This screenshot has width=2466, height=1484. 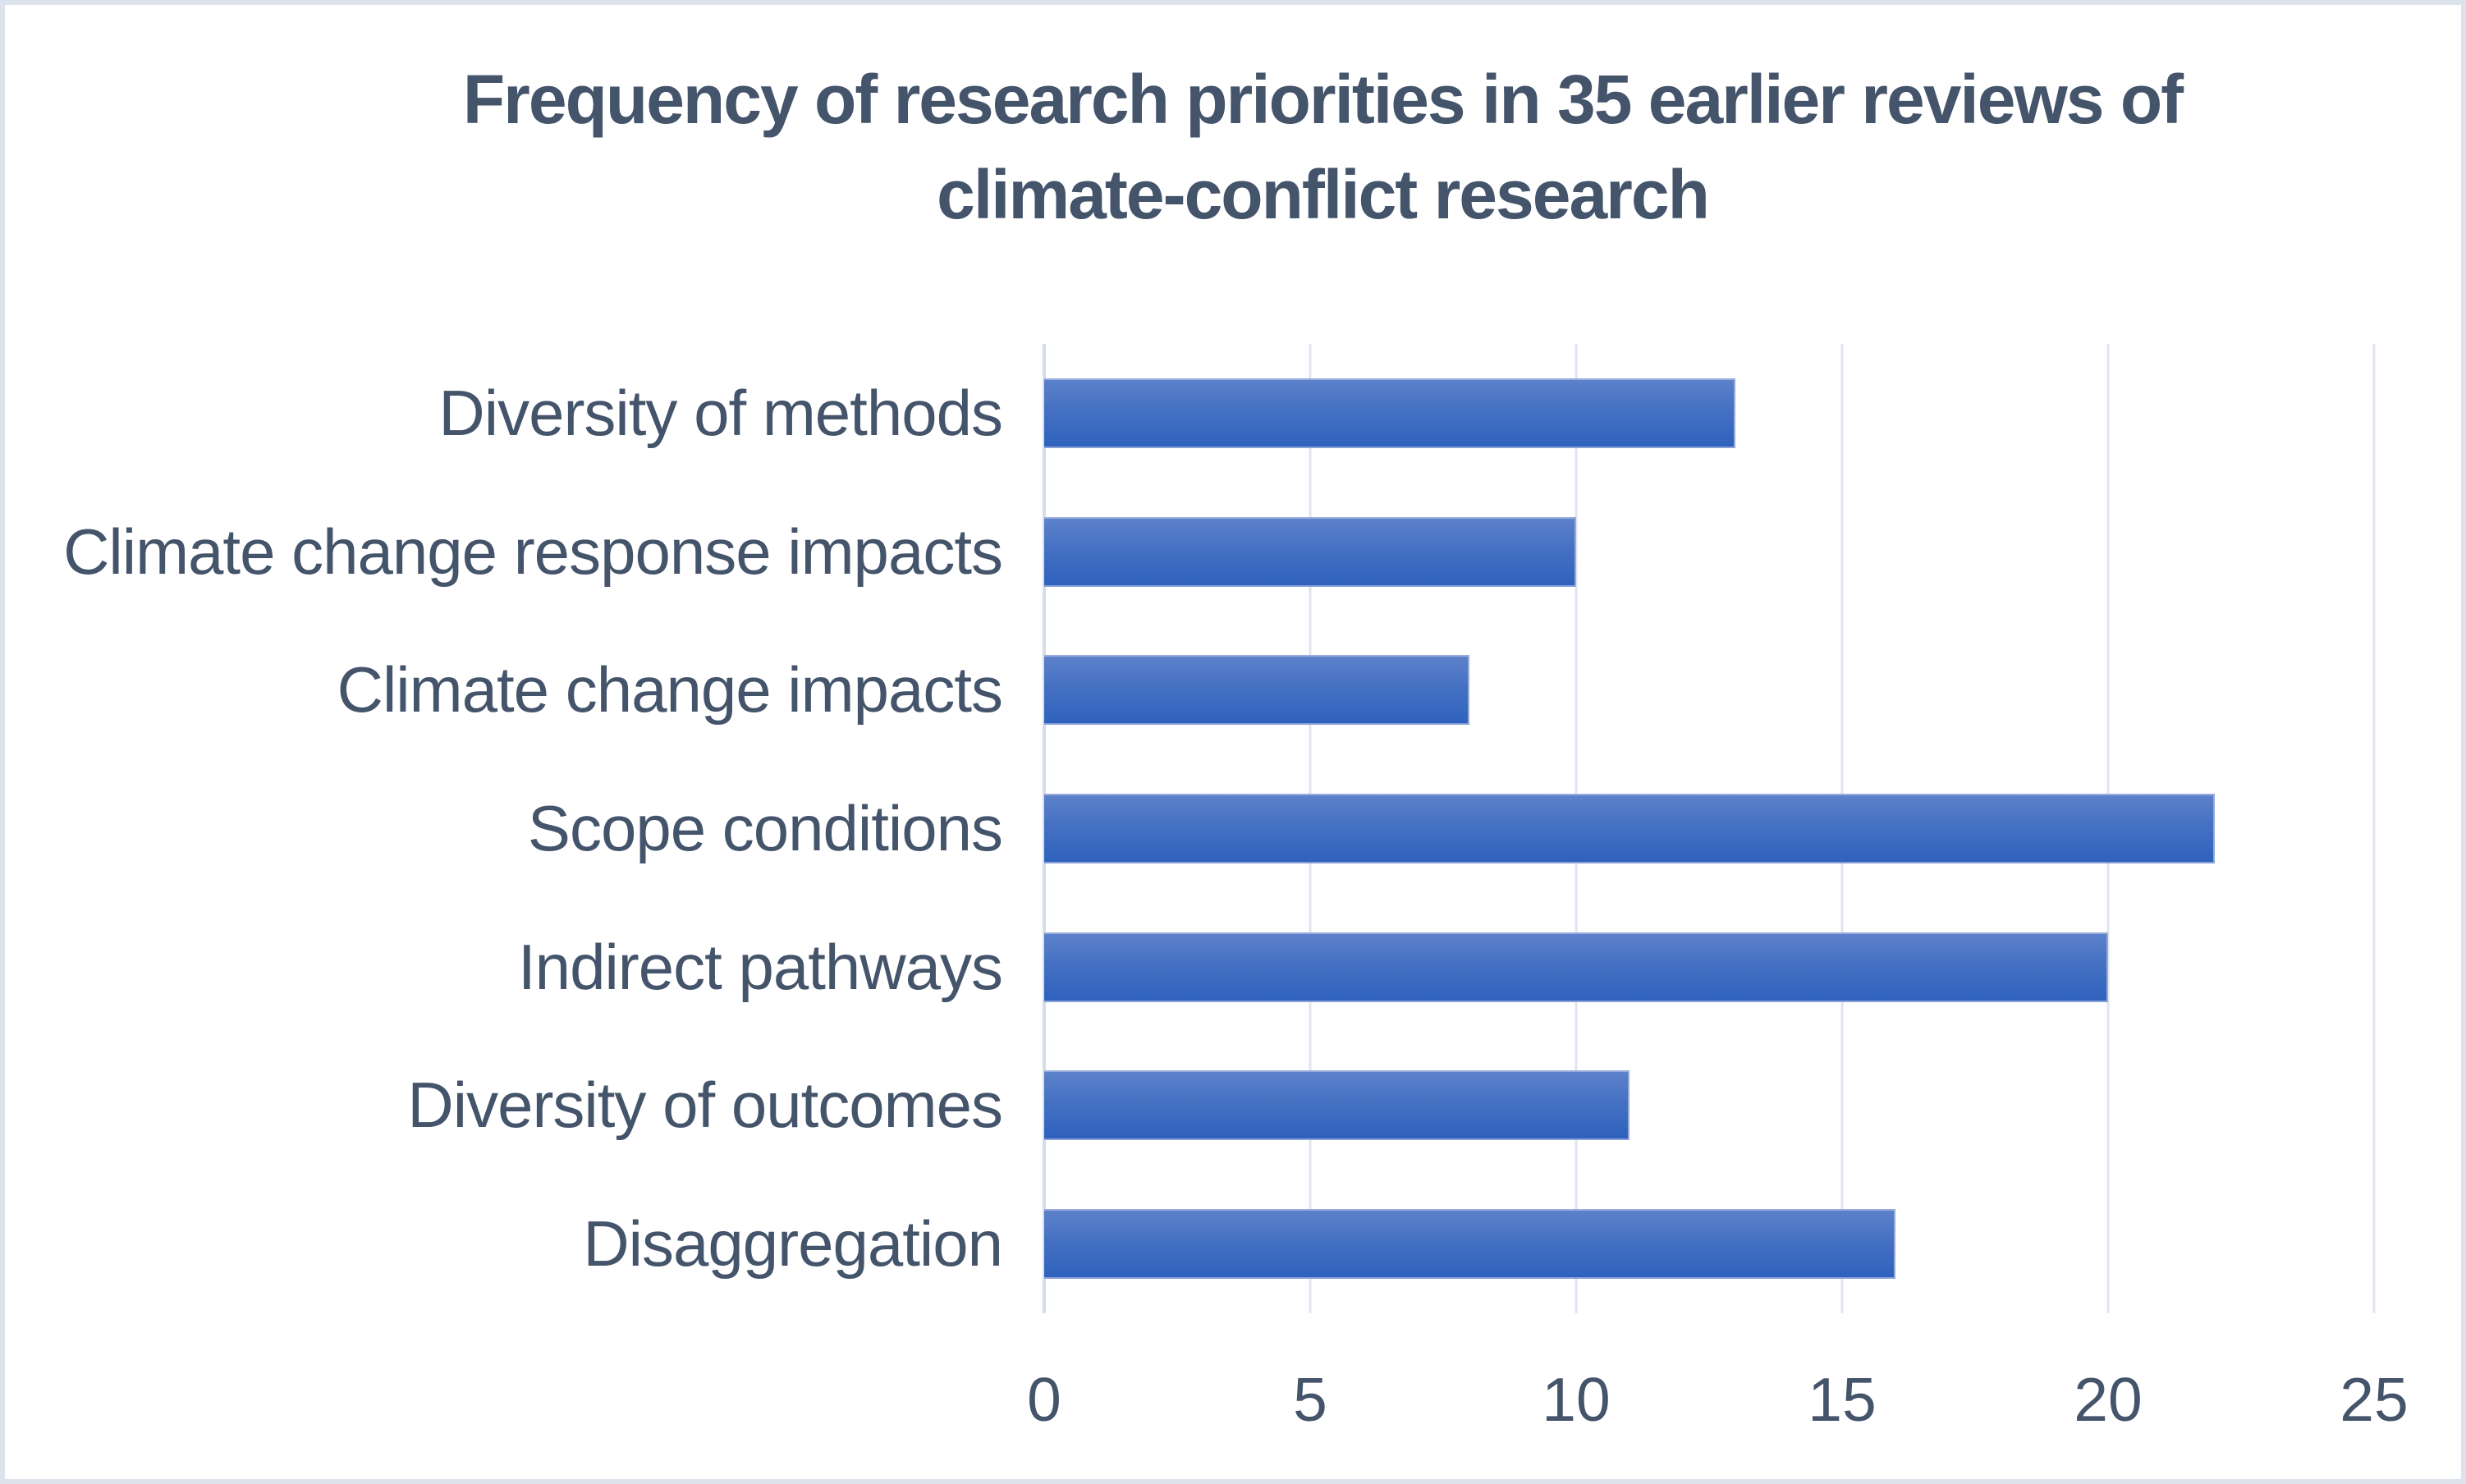 I want to click on x-tick-label-25: 25, so click(x=2374, y=1399).